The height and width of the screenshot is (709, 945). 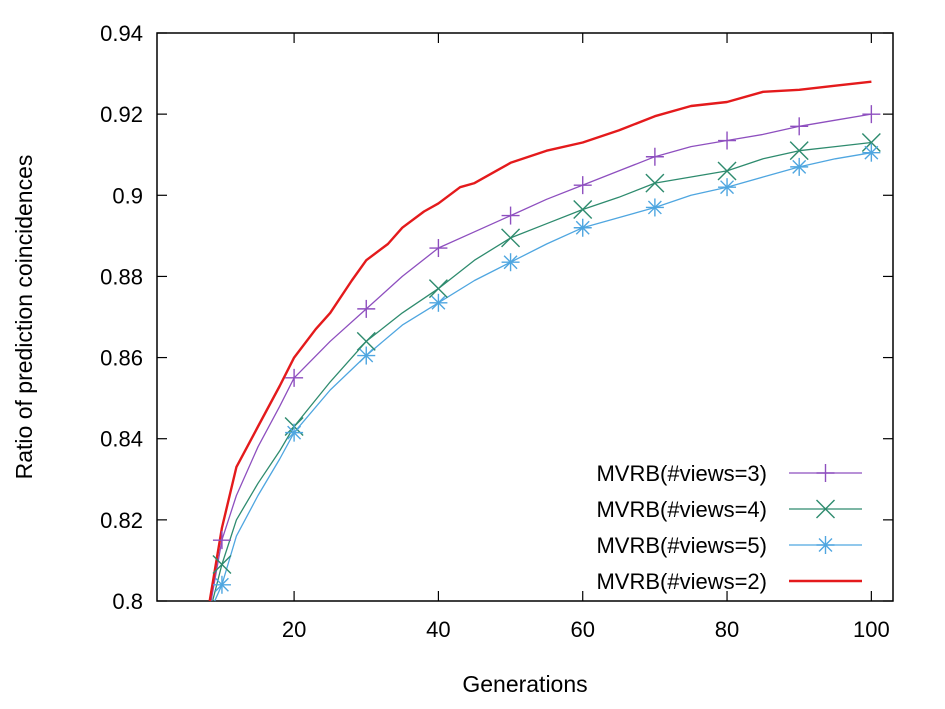 I want to click on y-tick-label: 0.86, so click(x=121, y=358).